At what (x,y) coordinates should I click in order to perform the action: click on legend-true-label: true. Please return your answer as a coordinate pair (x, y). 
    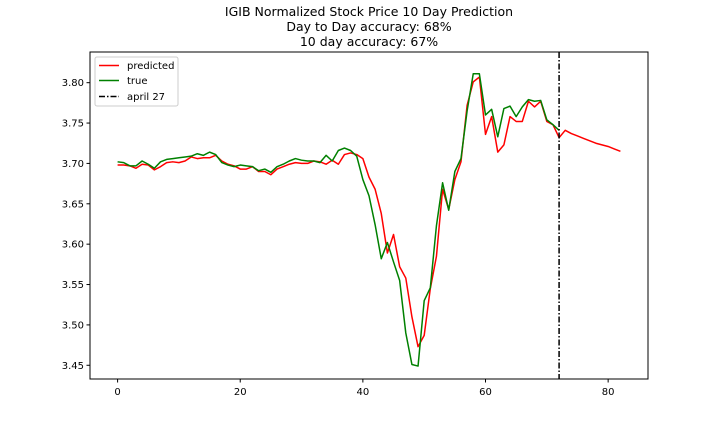
    Looking at the image, I should click on (137, 81).